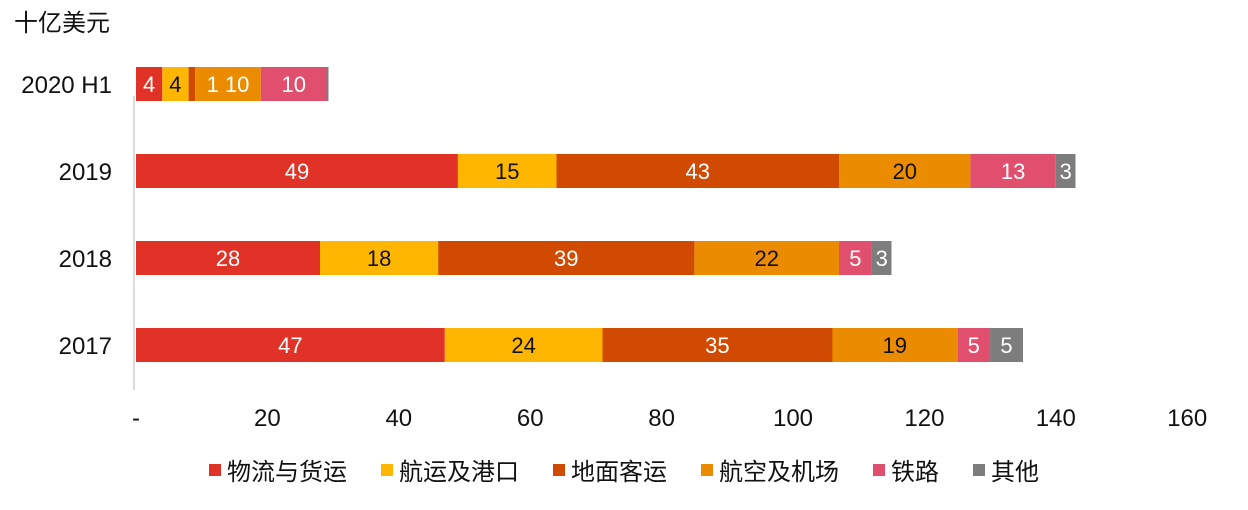 The width and height of the screenshot is (1248, 510). What do you see at coordinates (85, 259) in the screenshot?
I see `category-label: 2018` at bounding box center [85, 259].